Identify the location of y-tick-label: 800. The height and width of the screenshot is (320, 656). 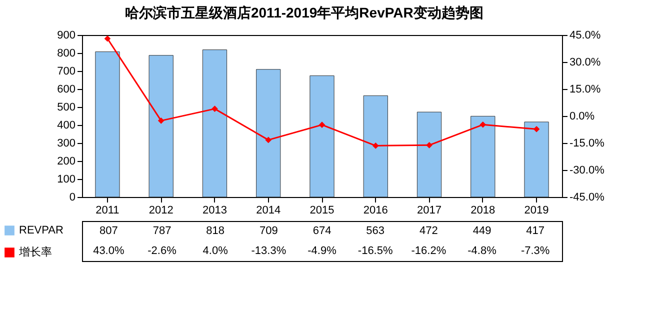
(66, 54).